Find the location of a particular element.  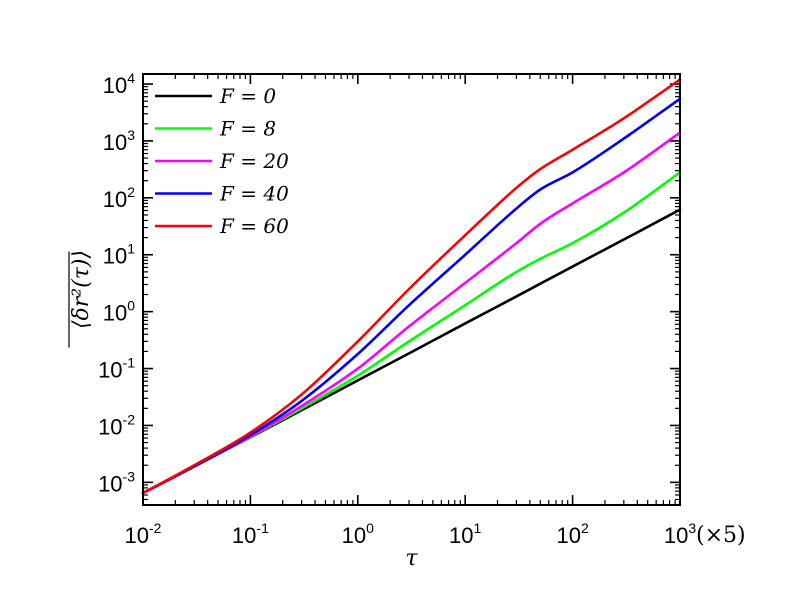

x-tick-label: 10³ is located at coordinates (680, 534).